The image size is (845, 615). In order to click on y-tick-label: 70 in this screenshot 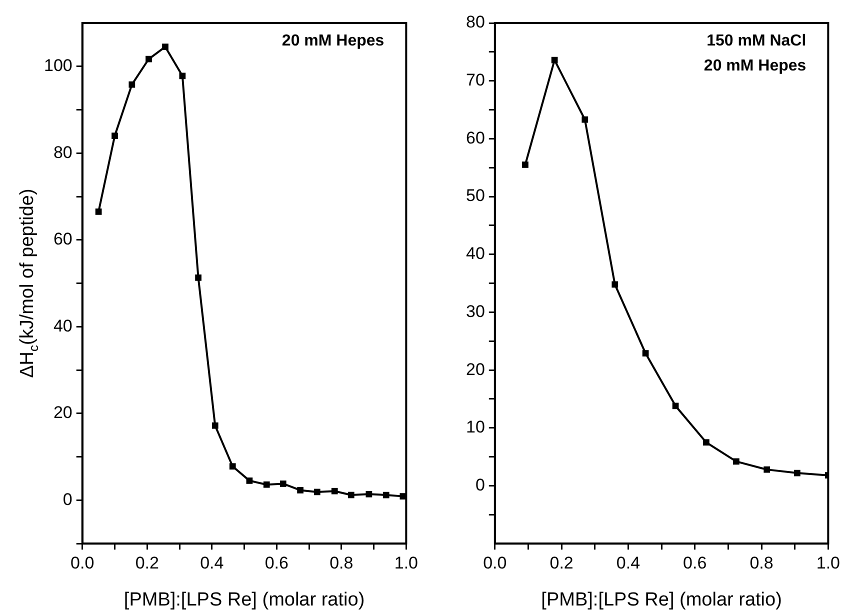, I will do `click(475, 80)`.